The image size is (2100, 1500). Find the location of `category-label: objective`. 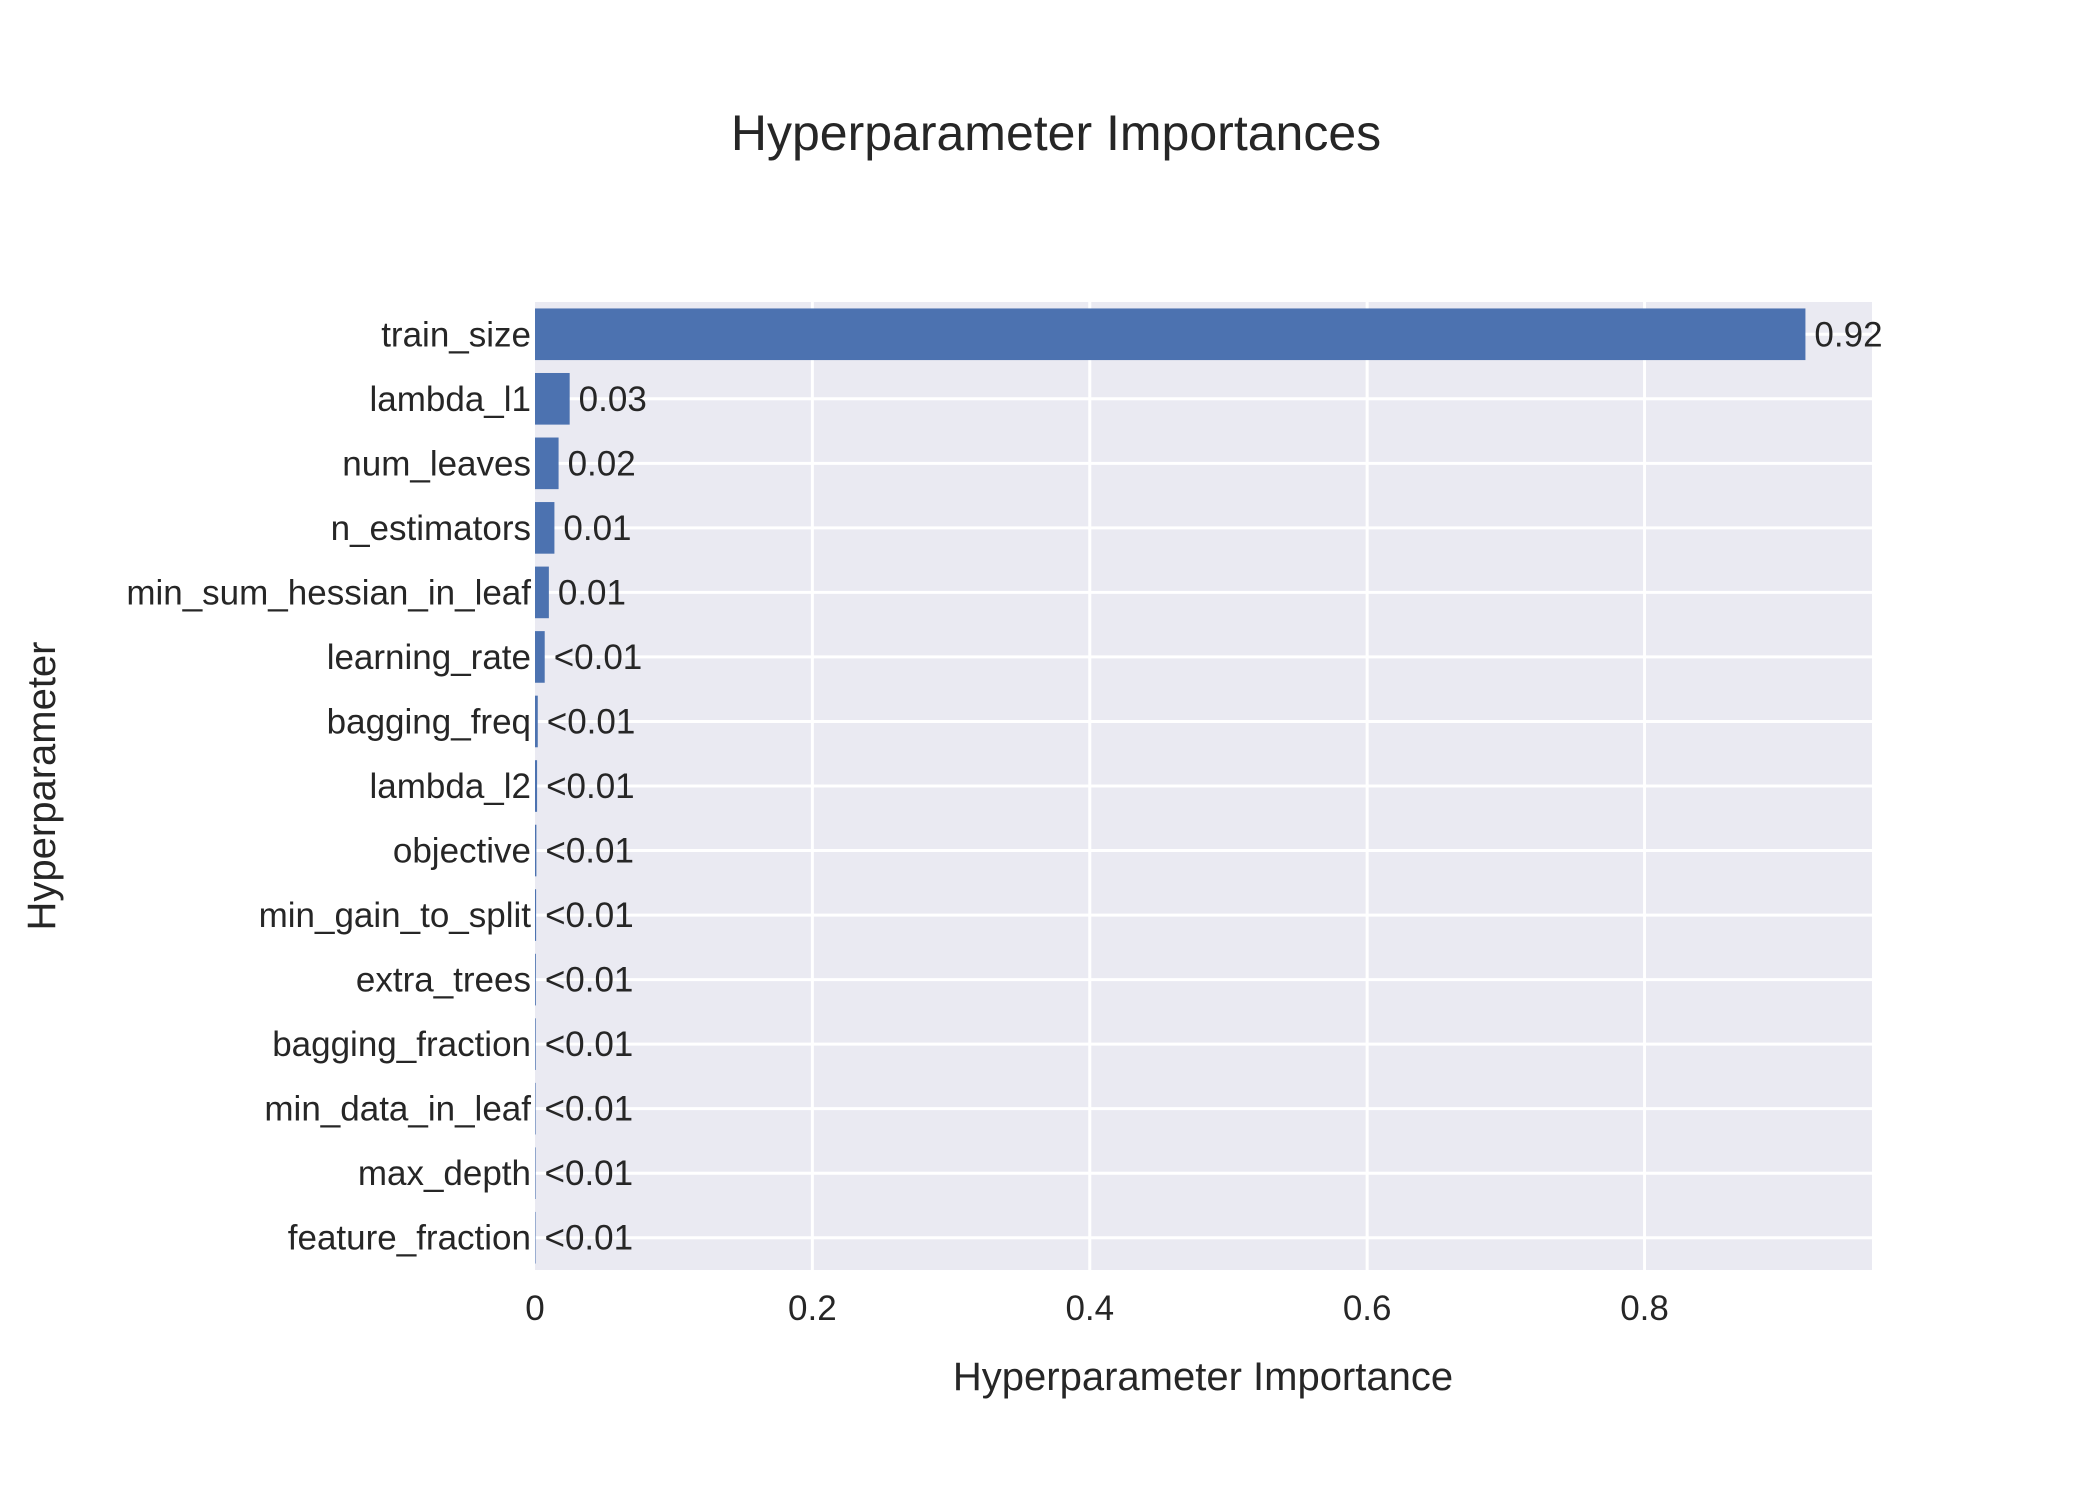

category-label: objective is located at coordinates (462, 851).